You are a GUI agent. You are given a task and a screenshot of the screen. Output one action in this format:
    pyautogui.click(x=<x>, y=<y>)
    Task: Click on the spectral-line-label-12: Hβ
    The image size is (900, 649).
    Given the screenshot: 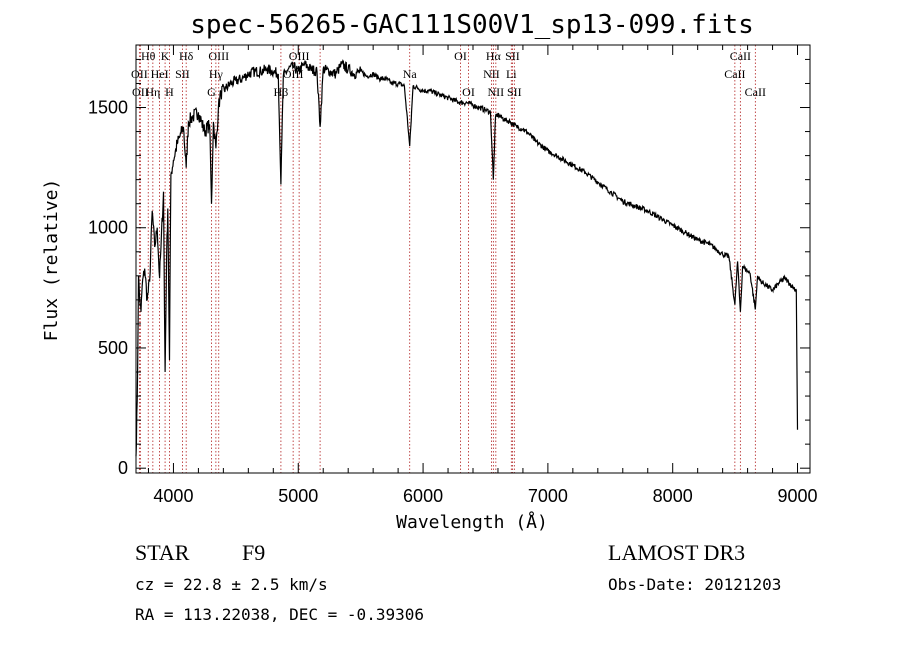 What is the action you would take?
    pyautogui.click(x=281, y=92)
    